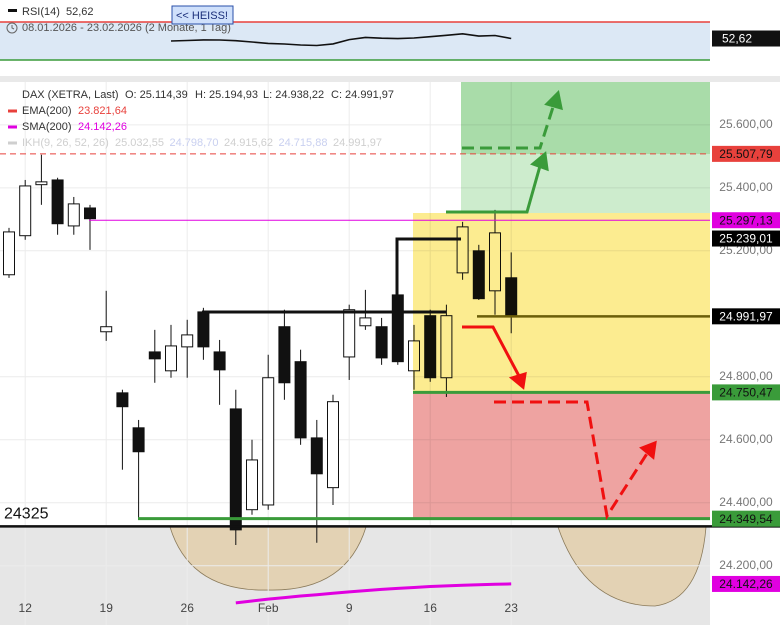 The height and width of the screenshot is (625, 780). What do you see at coordinates (746, 502) in the screenshot?
I see `y-tick-label: 24.400,00` at bounding box center [746, 502].